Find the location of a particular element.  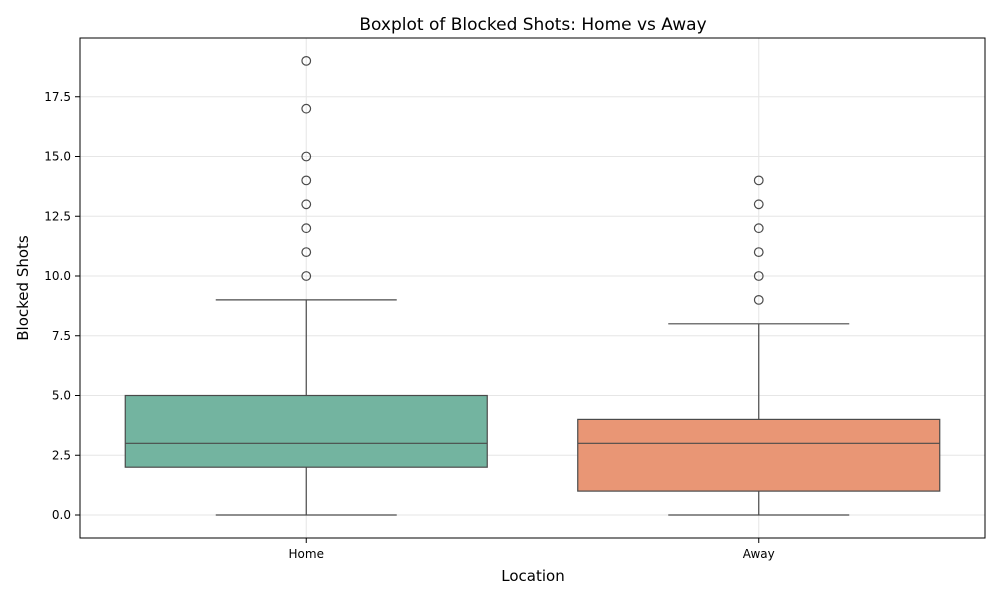

y-tick-label: 15.0 is located at coordinates (57, 157).